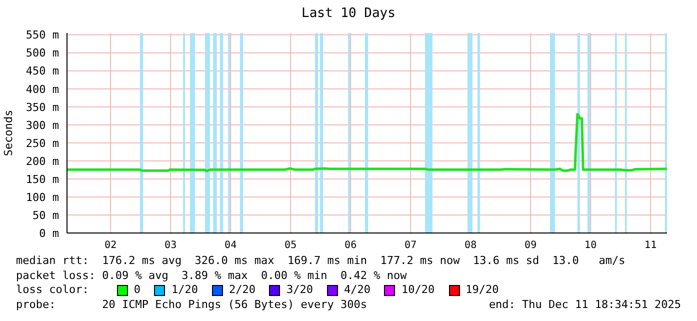 This screenshot has width=697, height=321. What do you see at coordinates (650, 246) in the screenshot?
I see `x-tick-label: 11` at bounding box center [650, 246].